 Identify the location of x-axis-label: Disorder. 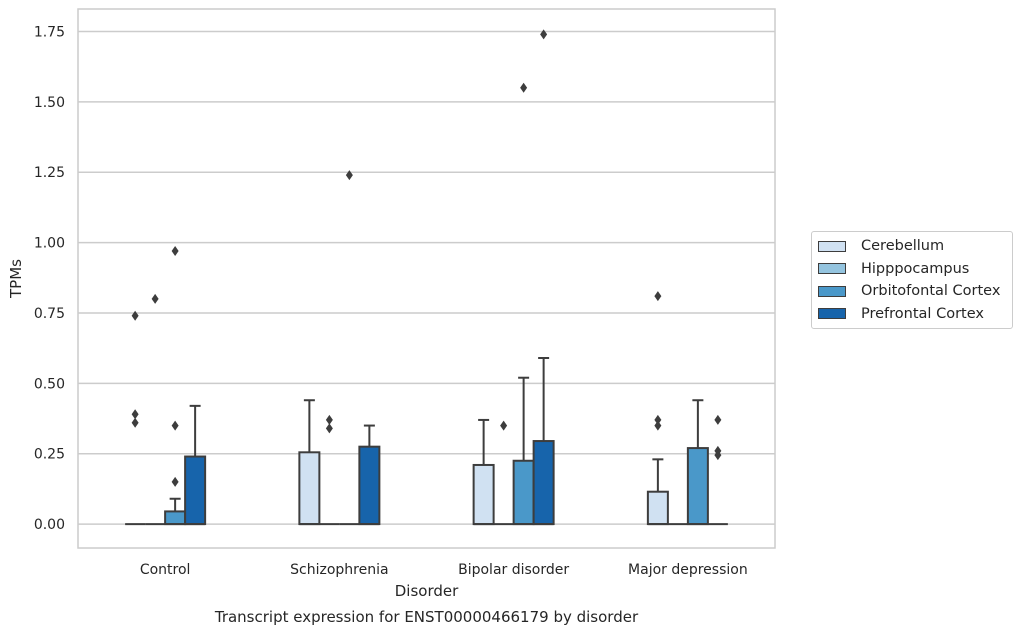
(427, 591).